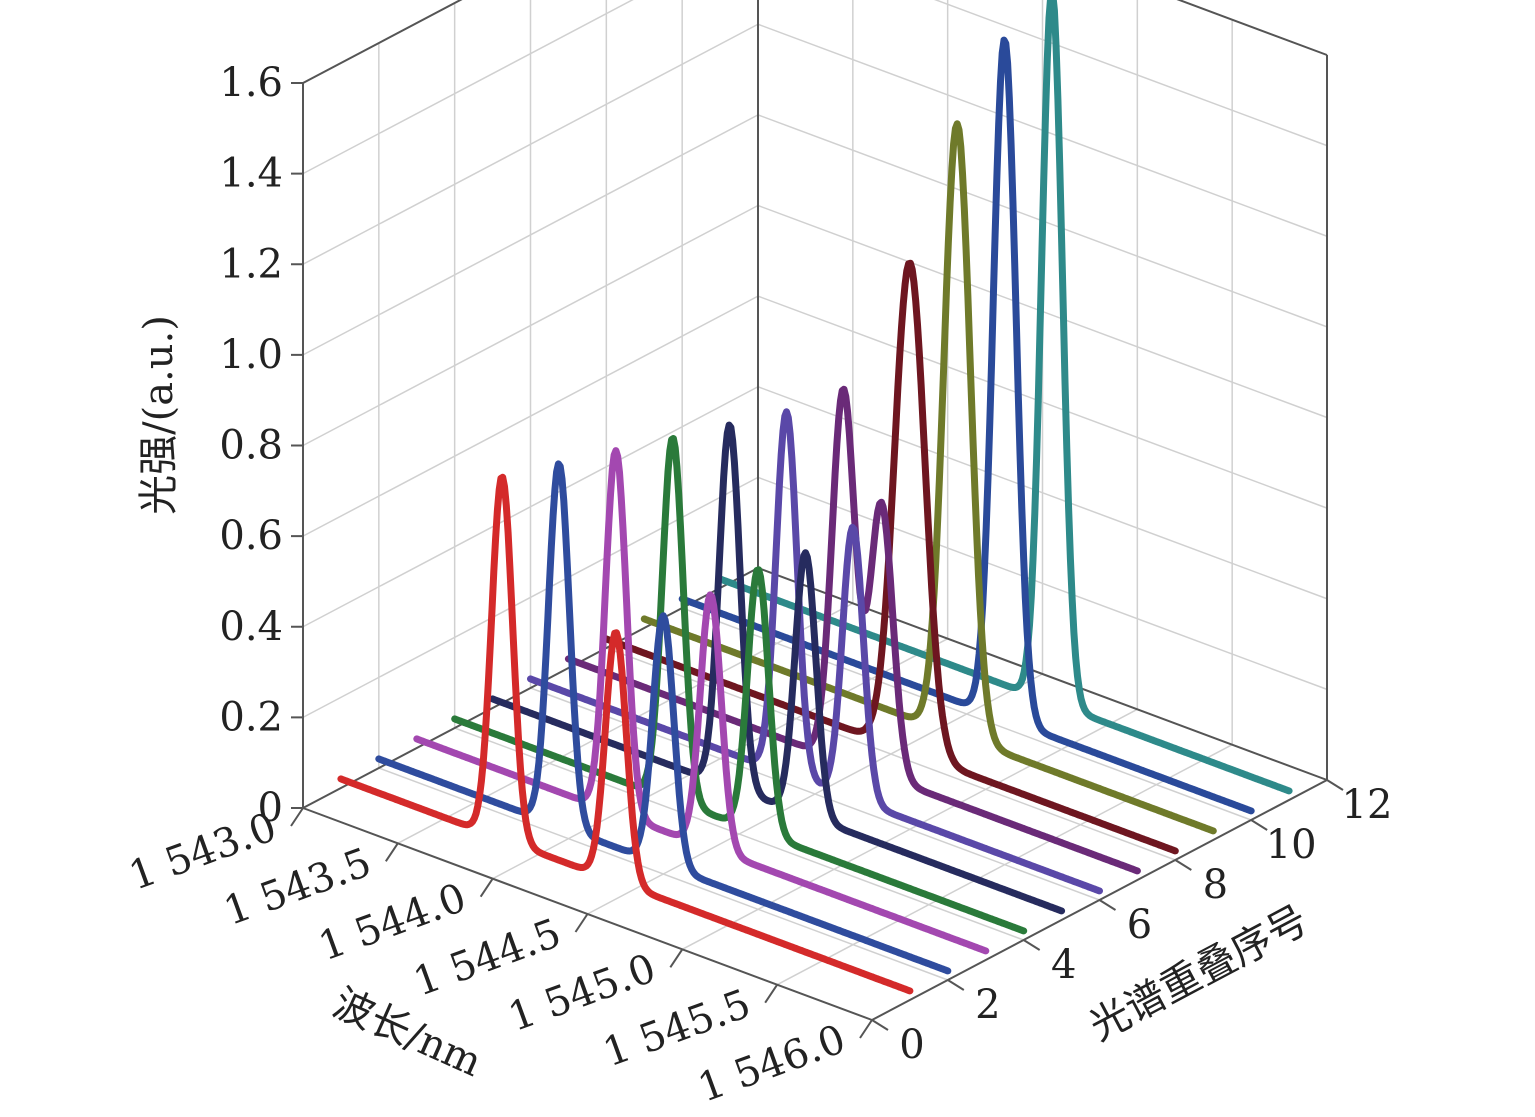  I want to click on y-axis-title: 光谱重叠序号, so click(1199, 973).